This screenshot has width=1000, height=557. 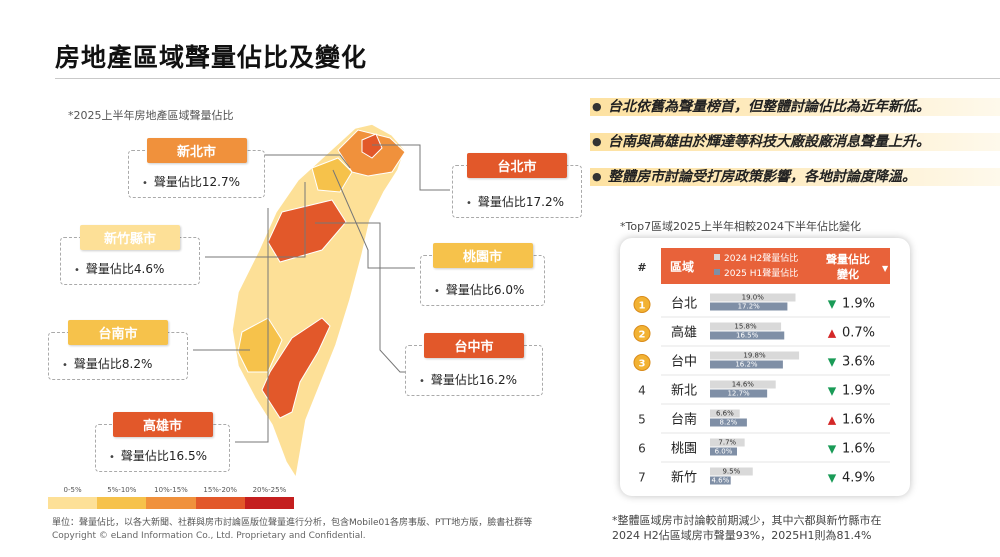 What do you see at coordinates (848, 259) in the screenshot?
I see `header-change-line1: 聲量佔比` at bounding box center [848, 259].